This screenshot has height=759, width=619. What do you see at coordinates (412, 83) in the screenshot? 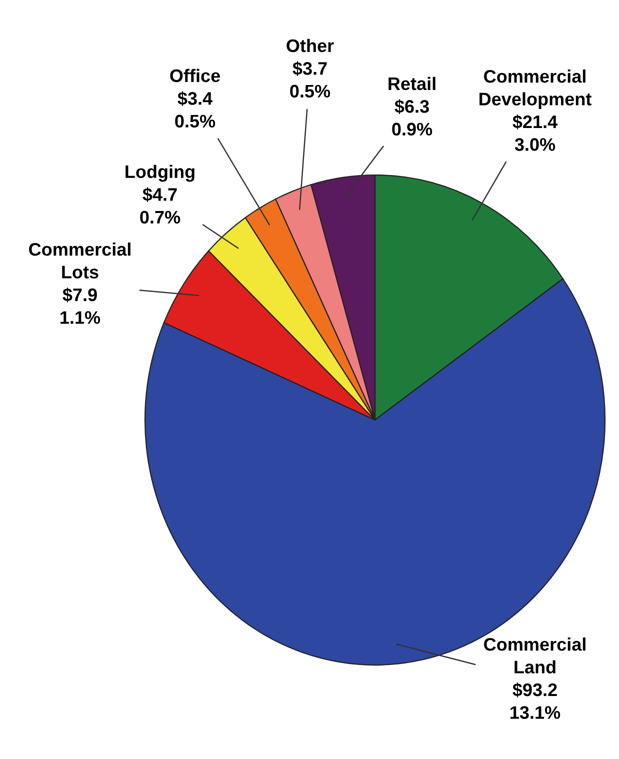
I see `slice-label: Retail` at bounding box center [412, 83].